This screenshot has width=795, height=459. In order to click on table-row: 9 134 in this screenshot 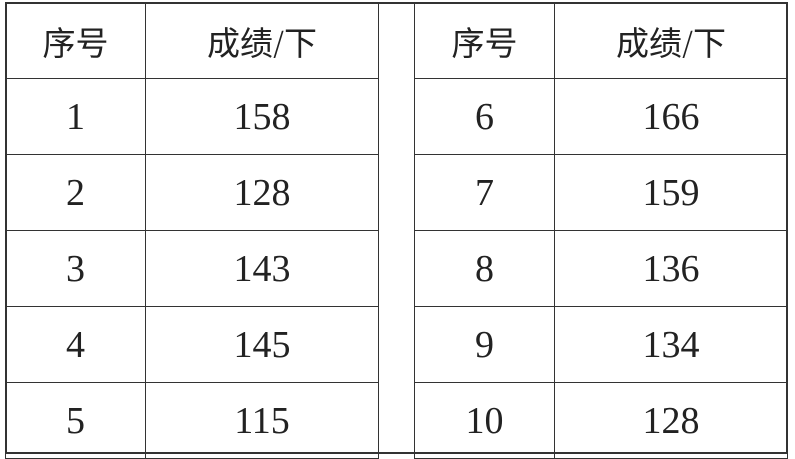, I will do `click(601, 344)`.